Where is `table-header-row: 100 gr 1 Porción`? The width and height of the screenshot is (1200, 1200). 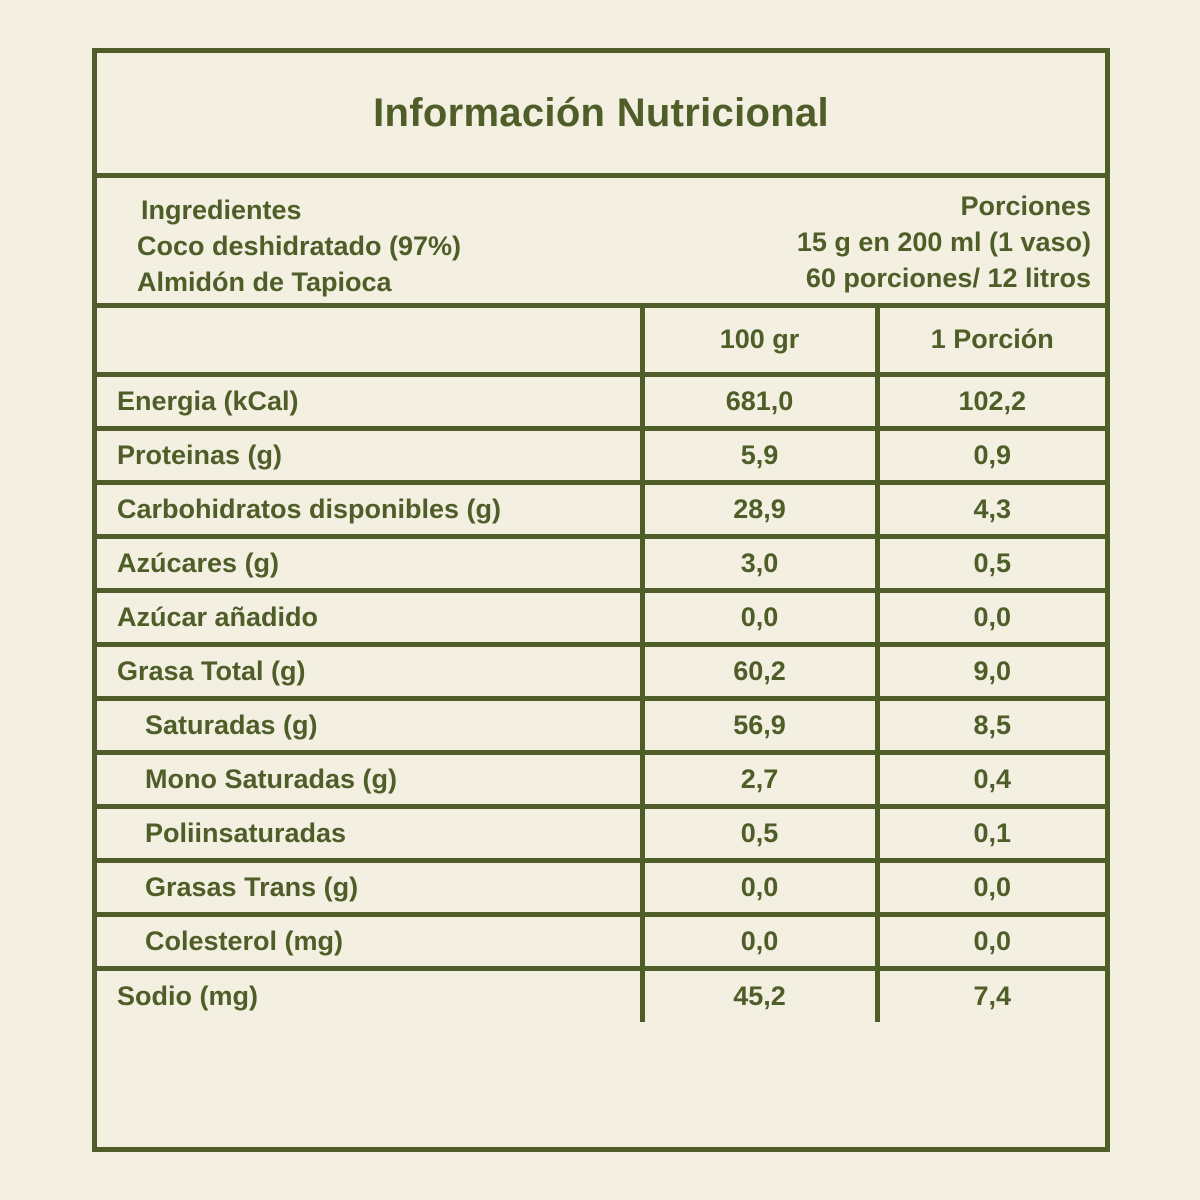 table-header-row: 100 gr 1 Porción is located at coordinates (601, 342).